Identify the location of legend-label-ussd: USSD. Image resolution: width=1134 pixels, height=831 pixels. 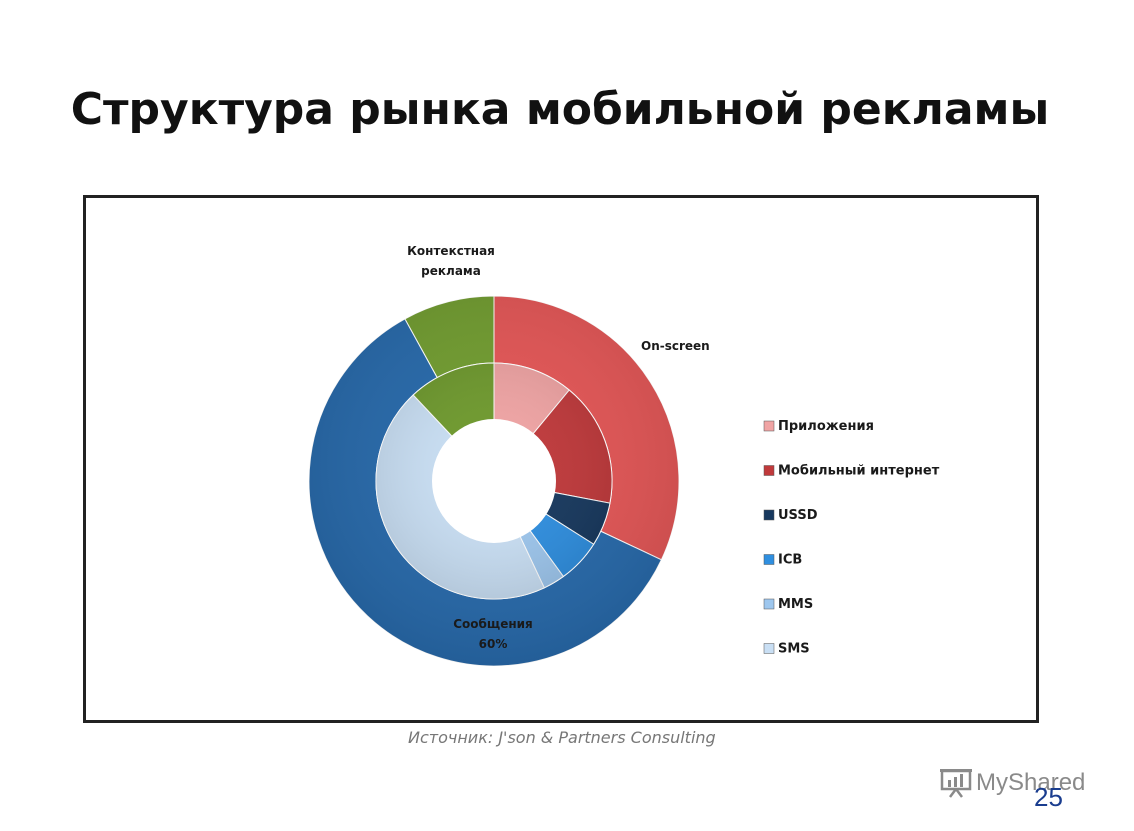
(798, 515).